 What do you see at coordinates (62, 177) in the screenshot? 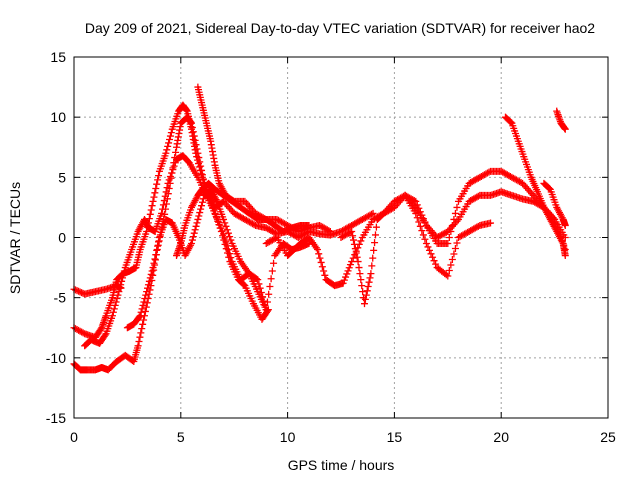
I see `y-tick-label: 5` at bounding box center [62, 177].